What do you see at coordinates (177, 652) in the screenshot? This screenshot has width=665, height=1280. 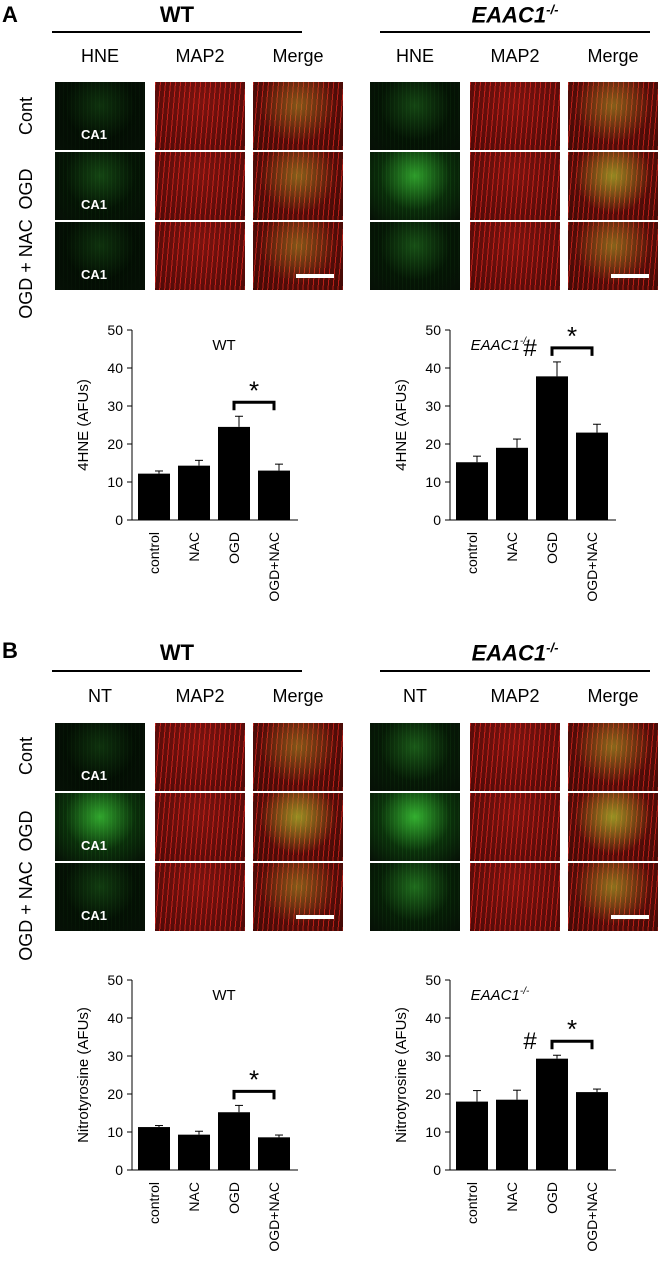 I see `genotype-wt-b: WT` at bounding box center [177, 652].